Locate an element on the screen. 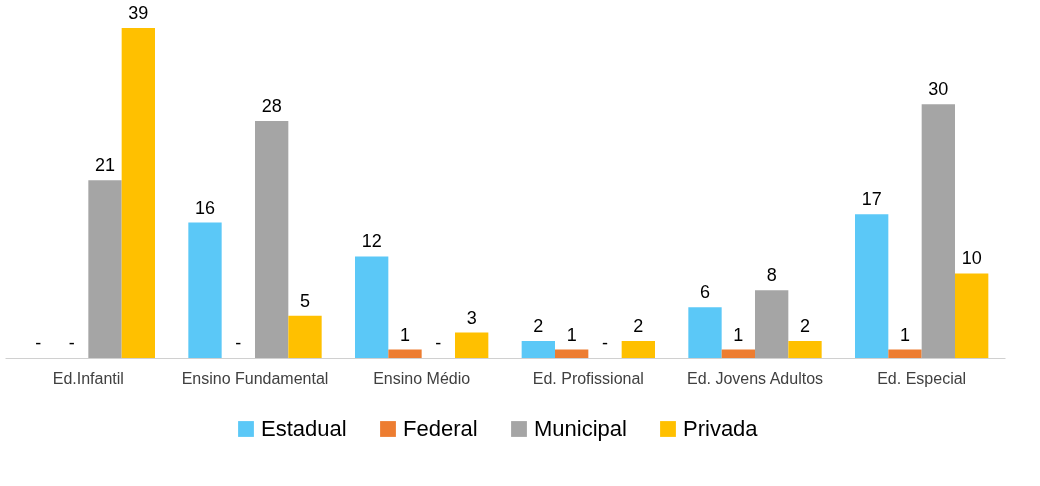 The height and width of the screenshot is (486, 1040). x-tick-label: Ed.Infantil is located at coordinates (88, 378).